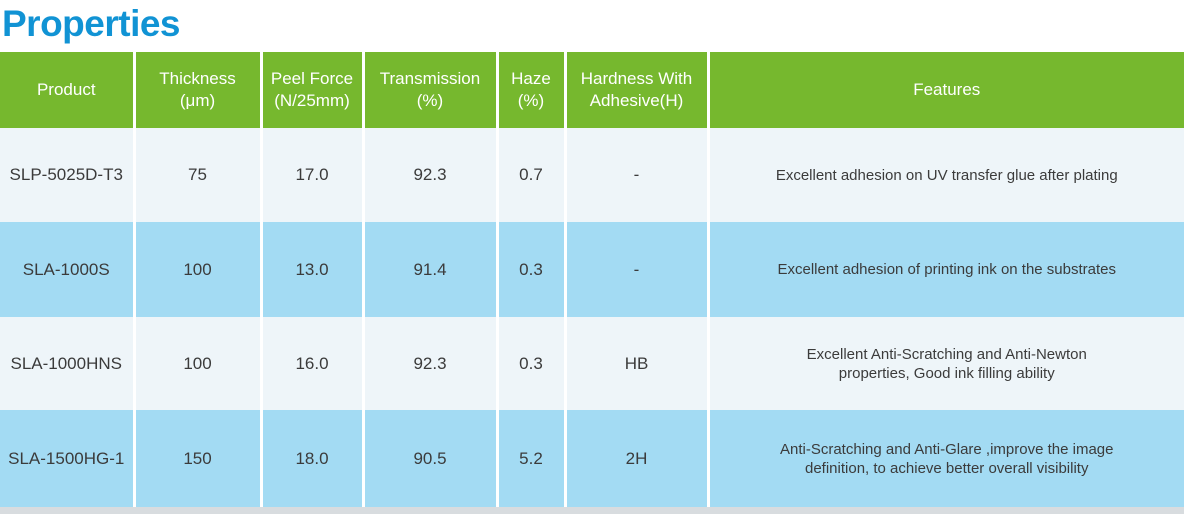 Image resolution: width=1184 pixels, height=514 pixels. What do you see at coordinates (68, 175) in the screenshot?
I see `cell-product: SLP-5025D-T3` at bounding box center [68, 175].